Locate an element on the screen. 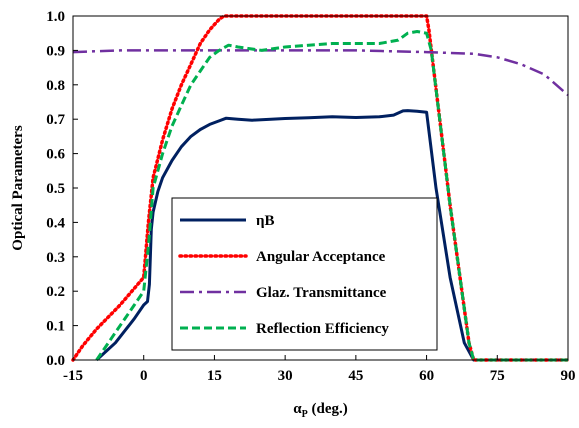 This screenshot has width=579, height=428. legend-label: Glaz. Transmittance is located at coordinates (321, 293).